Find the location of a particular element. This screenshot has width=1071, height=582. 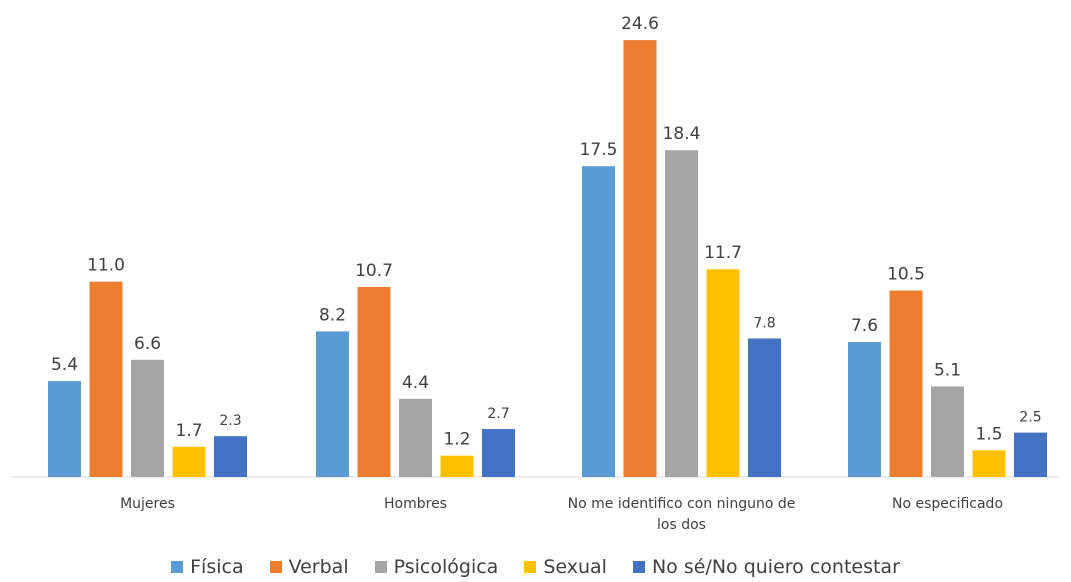

legend-label-4: No sé/No quiero contestar is located at coordinates (775, 567).